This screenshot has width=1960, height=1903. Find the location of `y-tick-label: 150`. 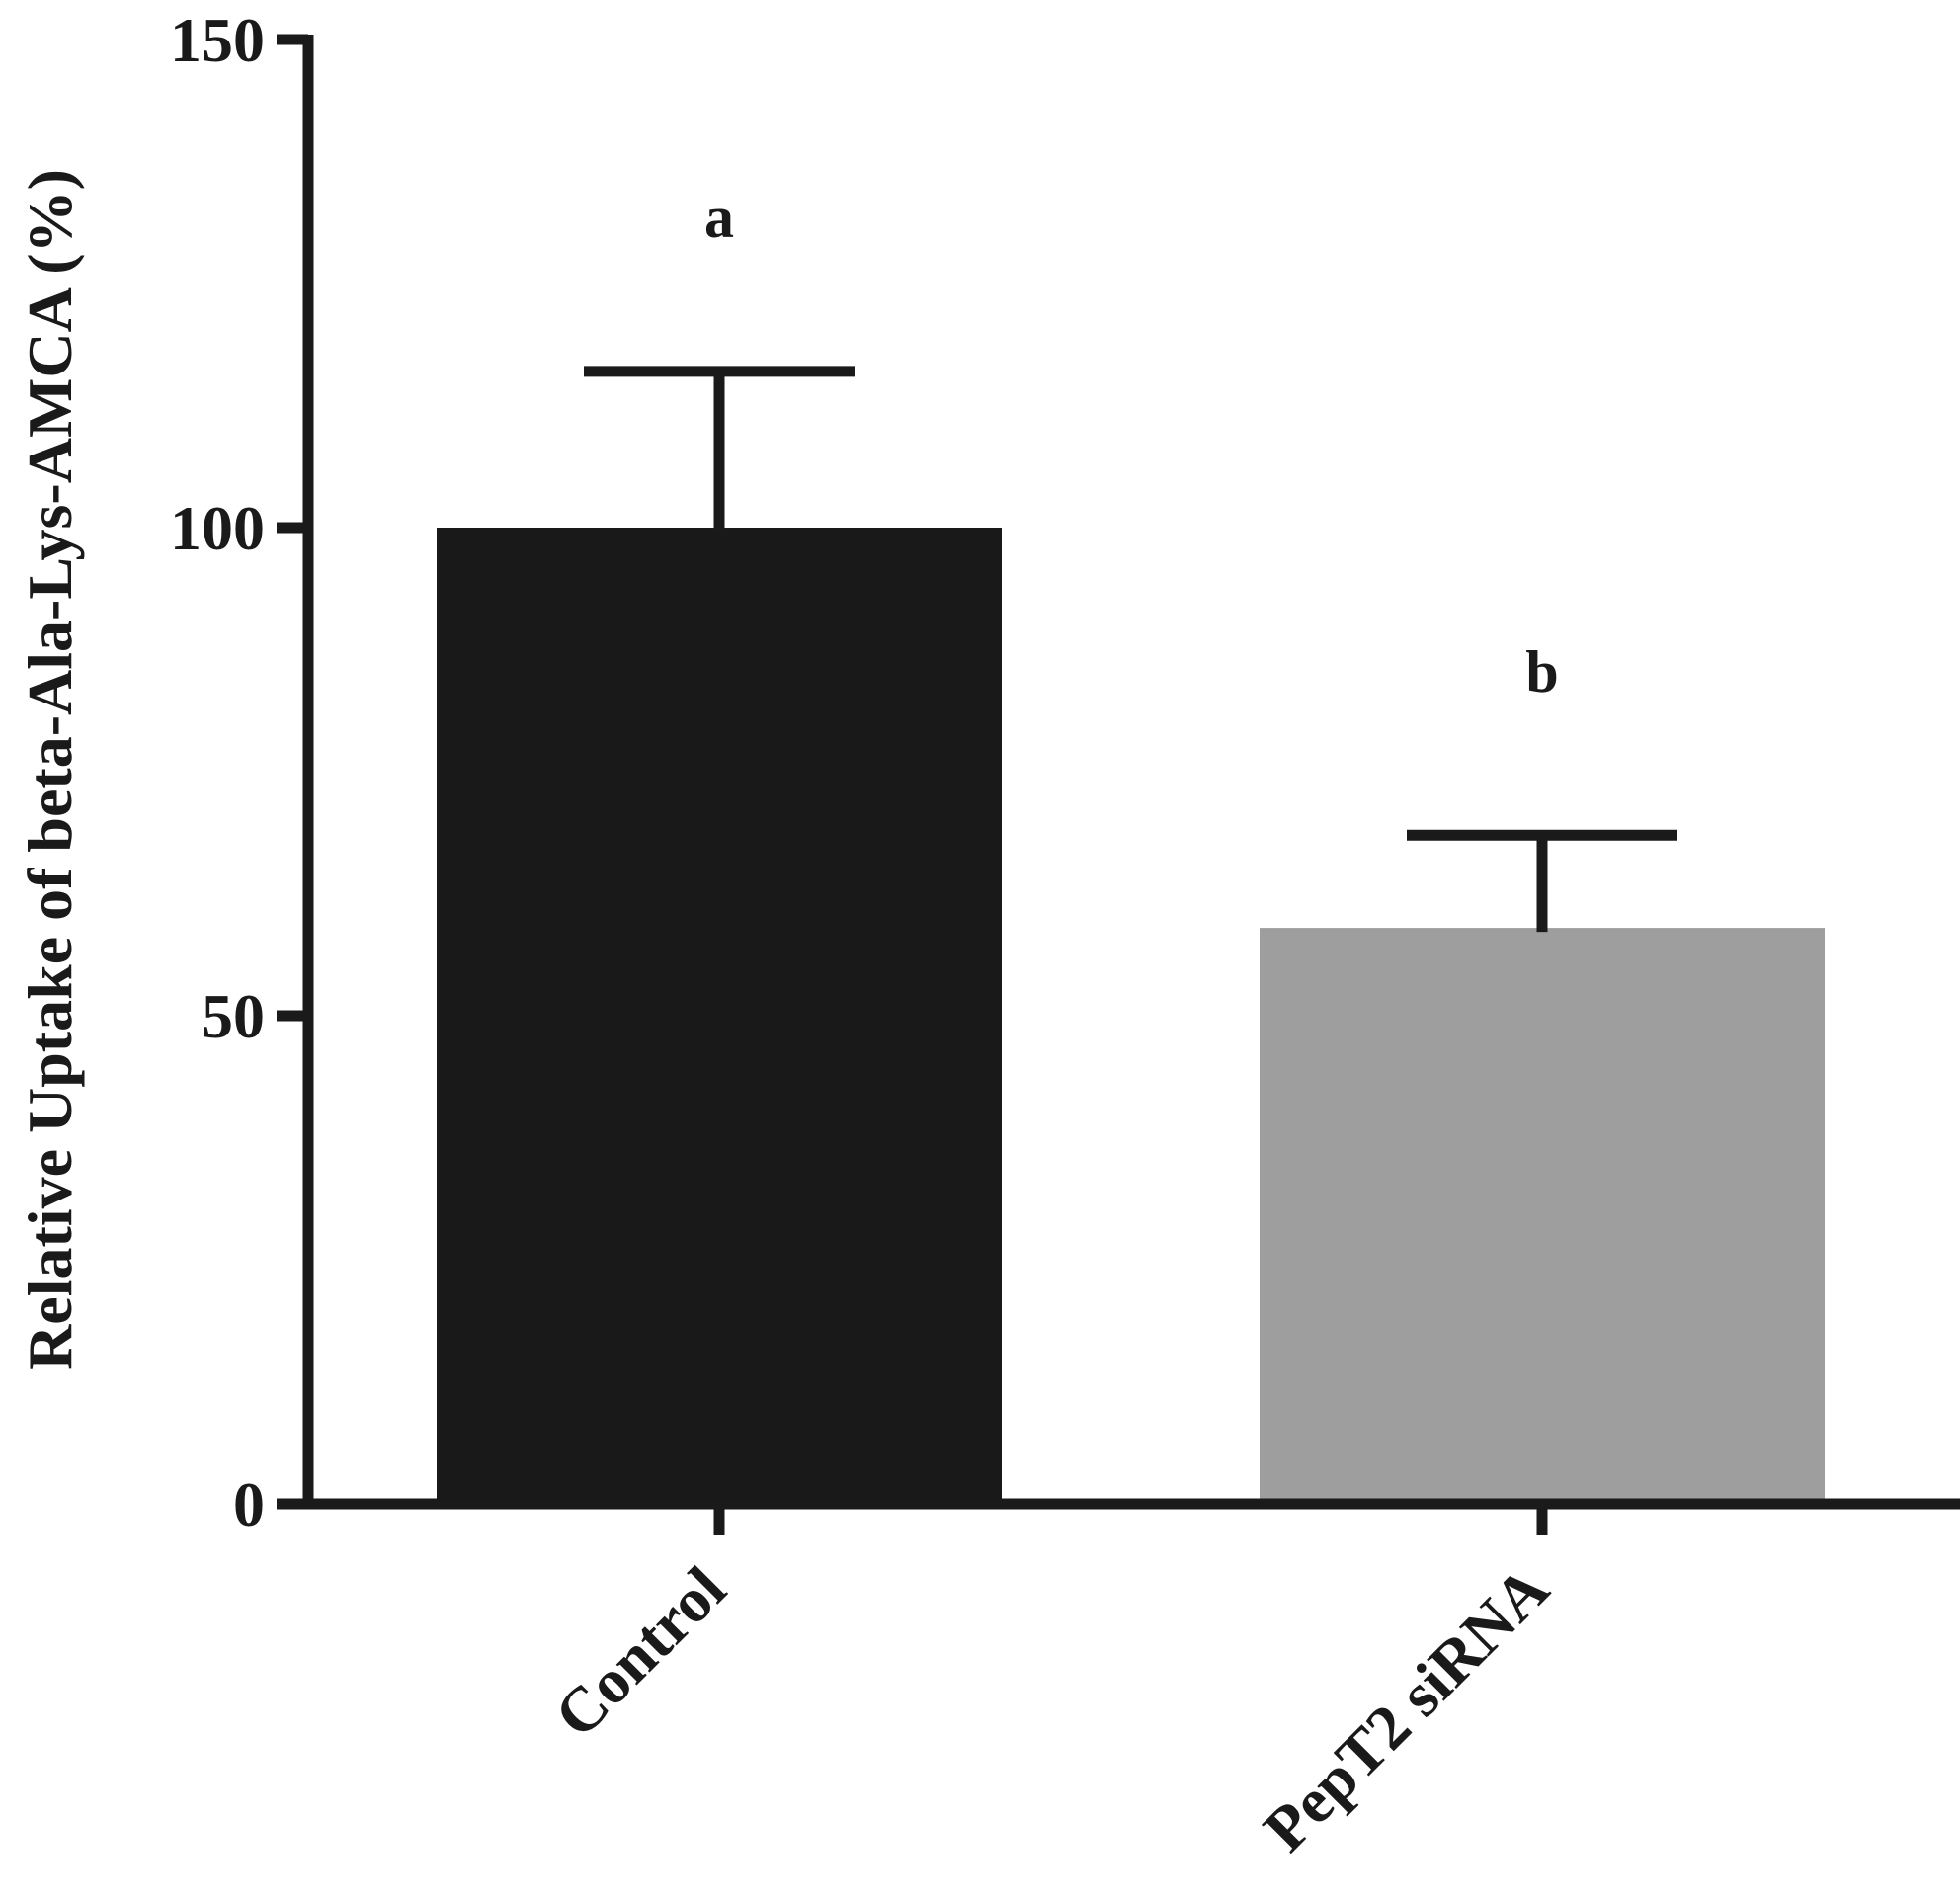

y-tick-label: 150 is located at coordinates (217, 40).